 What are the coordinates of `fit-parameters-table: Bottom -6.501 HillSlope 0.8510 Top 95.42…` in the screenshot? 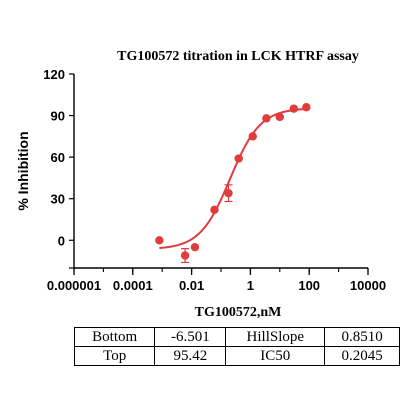 It's located at (236, 346).